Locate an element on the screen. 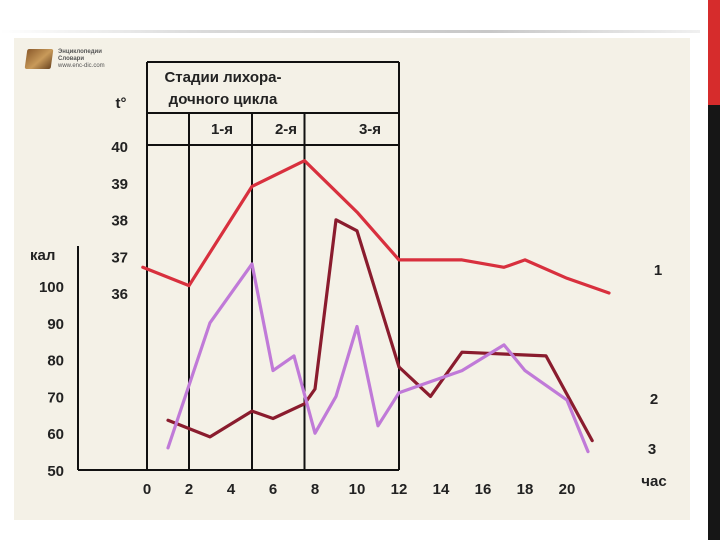 The height and width of the screenshot is (540, 720). logo-url: www.enc-dic.com is located at coordinates (81, 66).